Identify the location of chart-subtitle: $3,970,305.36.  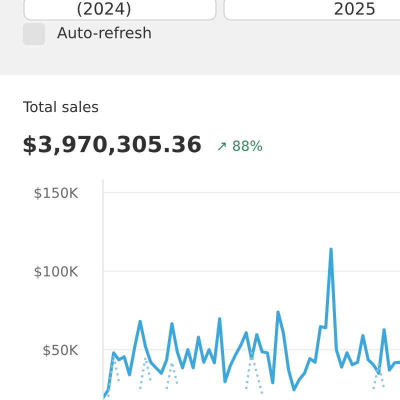
(112, 145).